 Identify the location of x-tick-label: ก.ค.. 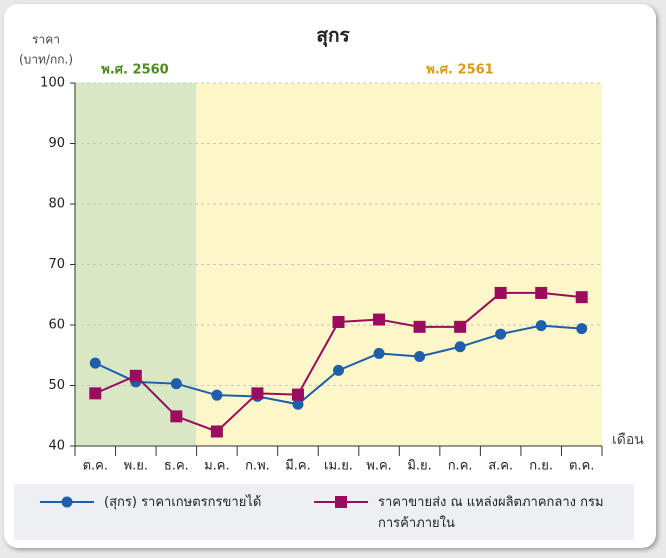
(460, 466).